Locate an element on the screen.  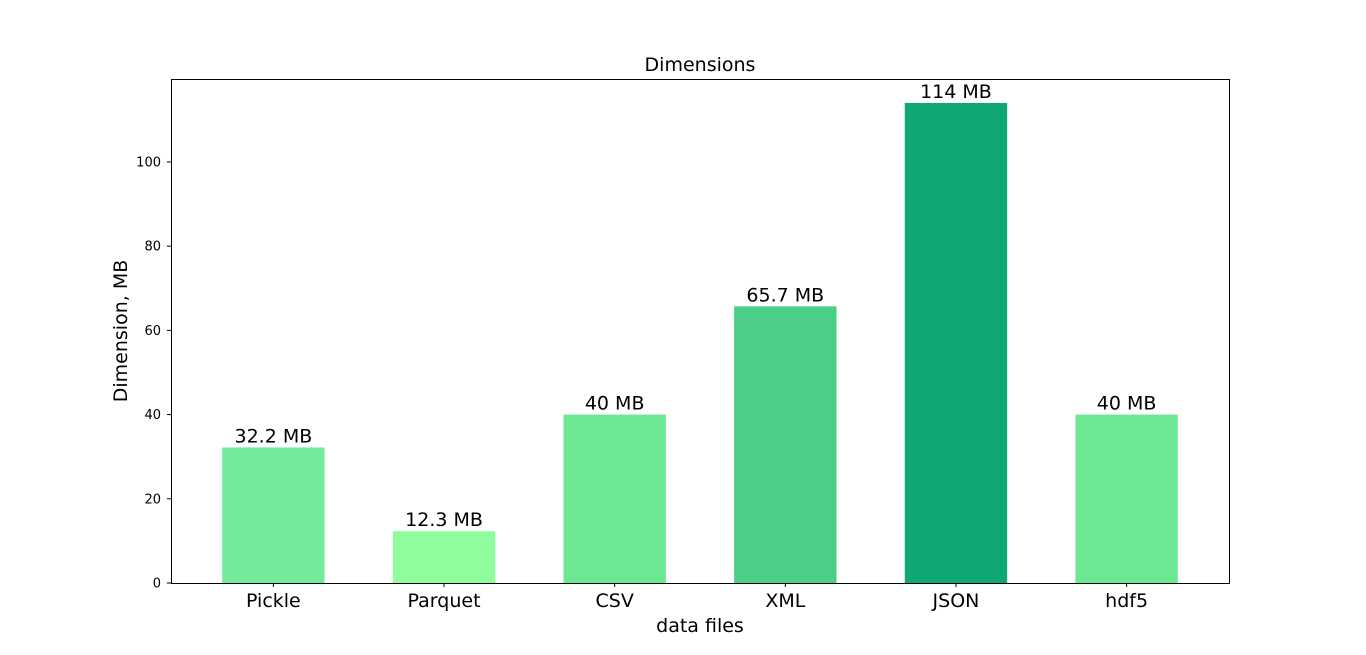
bar-value-label: 65.7 MB is located at coordinates (785, 295).